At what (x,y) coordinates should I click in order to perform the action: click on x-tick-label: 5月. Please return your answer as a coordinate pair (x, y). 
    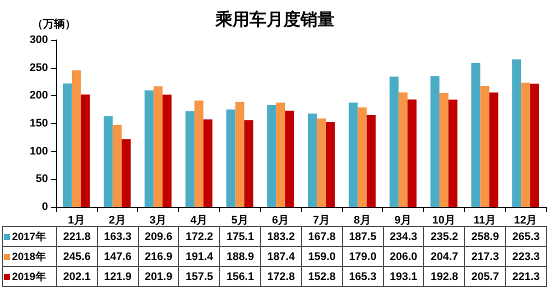
    Looking at the image, I should click on (239, 220).